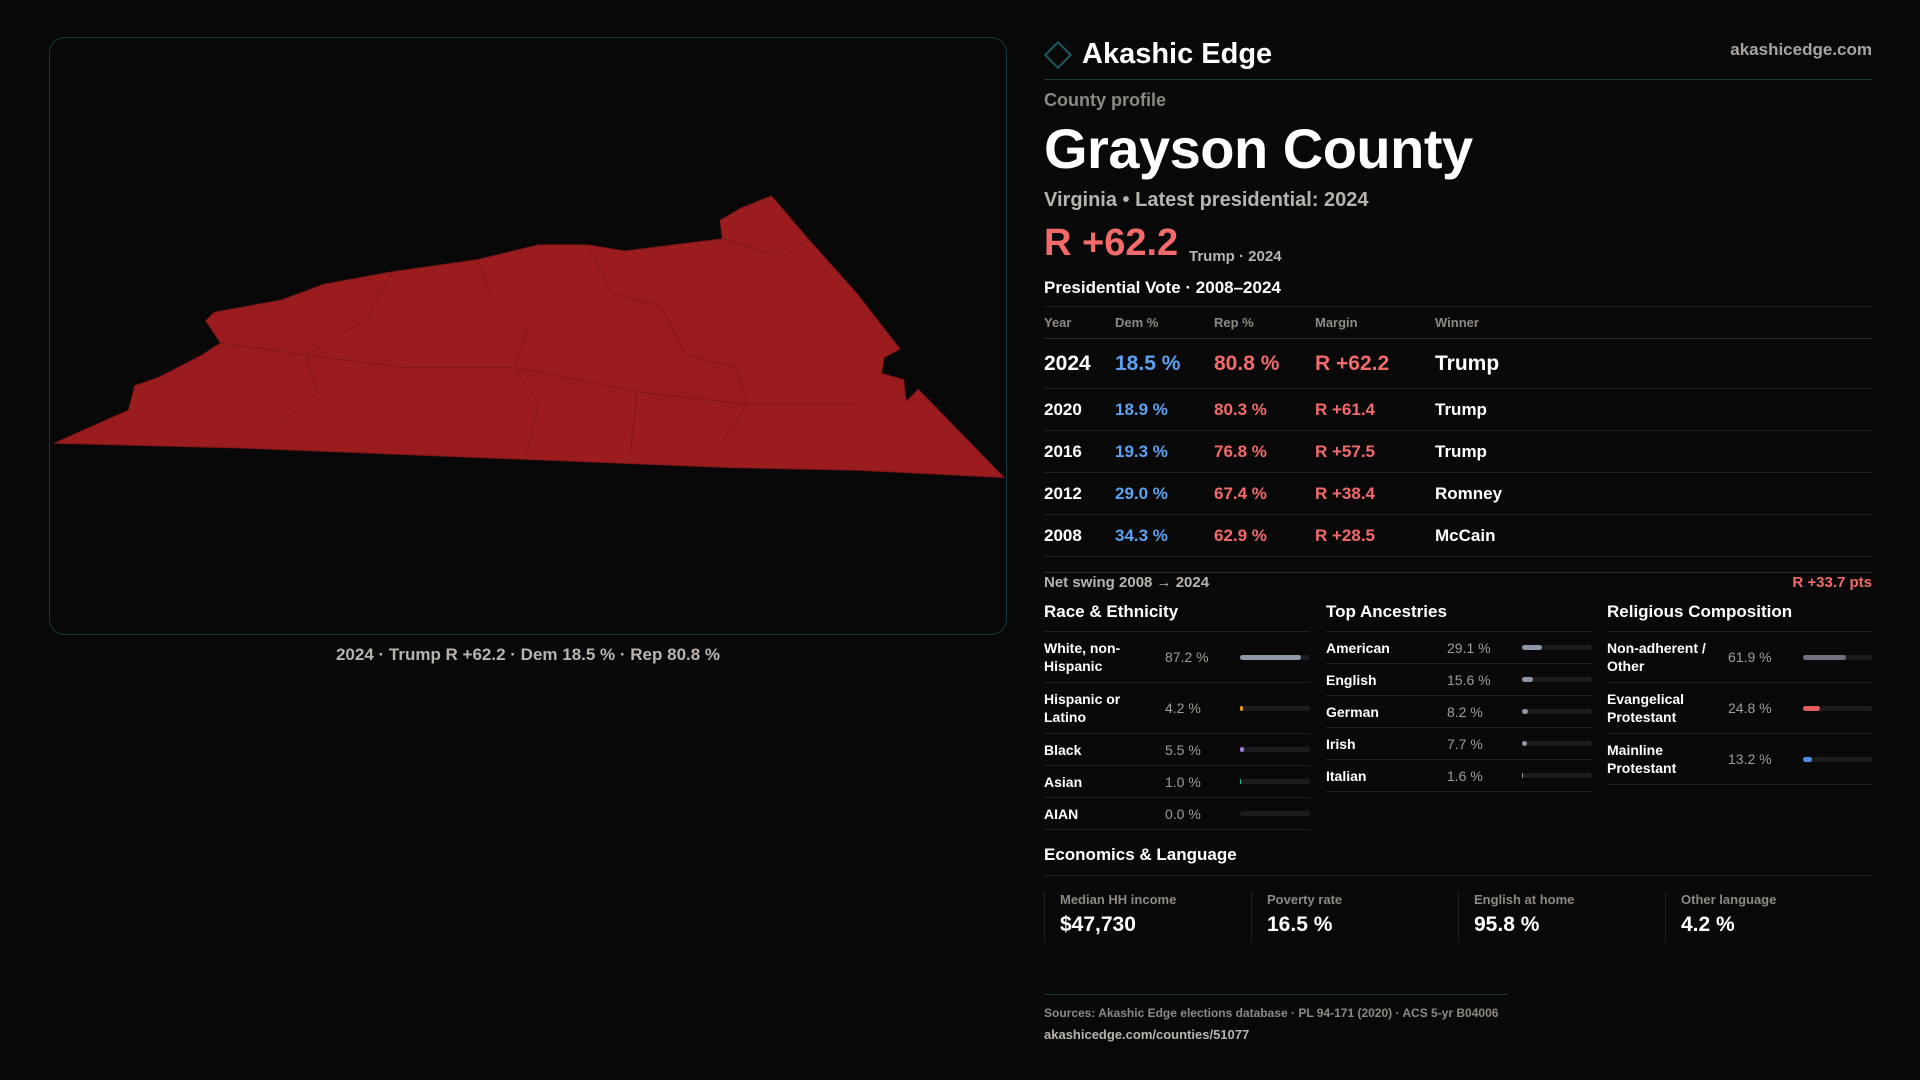 The height and width of the screenshot is (1080, 1920). I want to click on cell-year: 2016, so click(1079, 451).